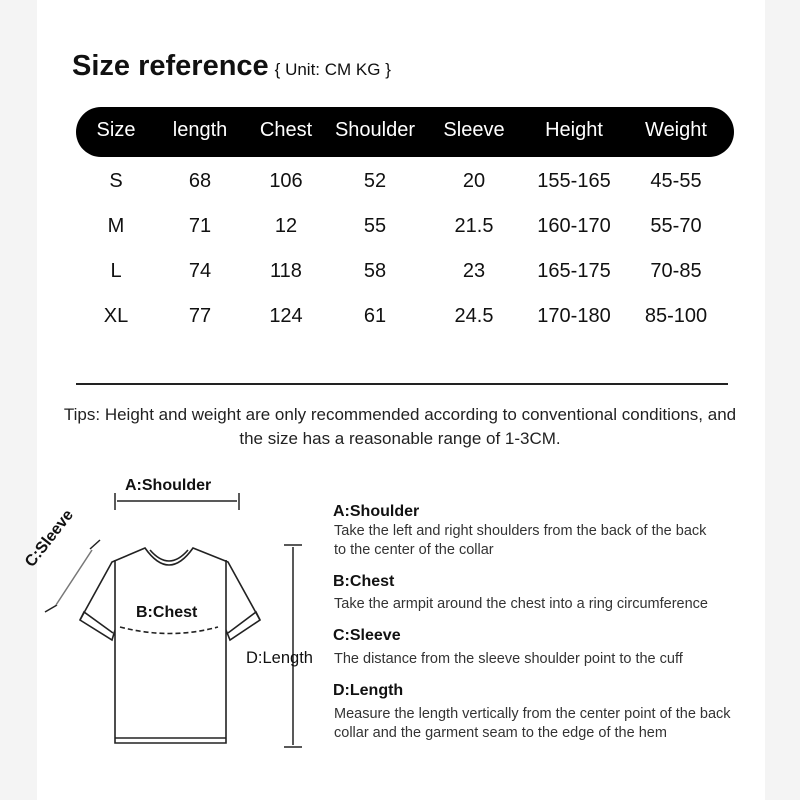 Image resolution: width=800 pixels, height=800 pixels. What do you see at coordinates (167, 612) in the screenshot?
I see `diagram-label-chest: B:Chest` at bounding box center [167, 612].